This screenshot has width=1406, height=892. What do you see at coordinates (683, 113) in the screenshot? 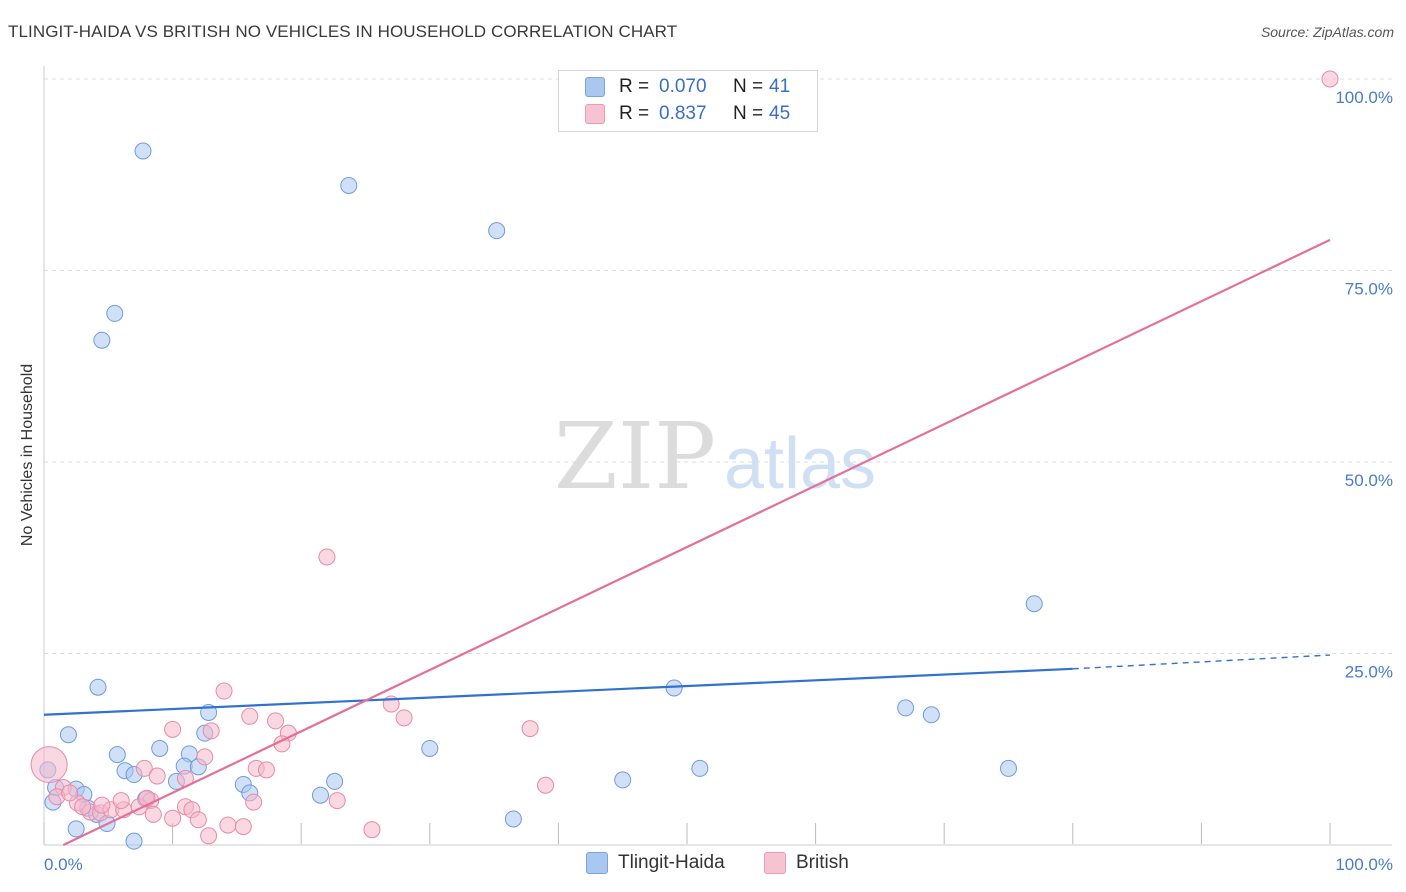
I see `legend-r-value: 0.837` at bounding box center [683, 113].